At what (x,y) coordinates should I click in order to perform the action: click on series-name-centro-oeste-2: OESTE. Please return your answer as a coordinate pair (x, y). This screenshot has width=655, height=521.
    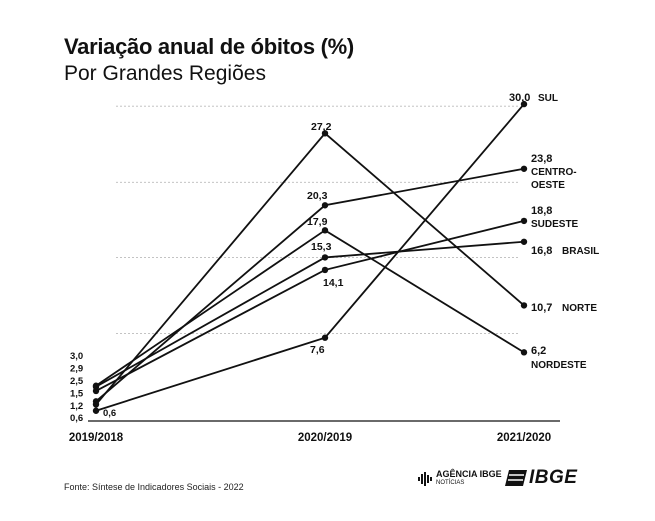
    Looking at the image, I should click on (548, 185).